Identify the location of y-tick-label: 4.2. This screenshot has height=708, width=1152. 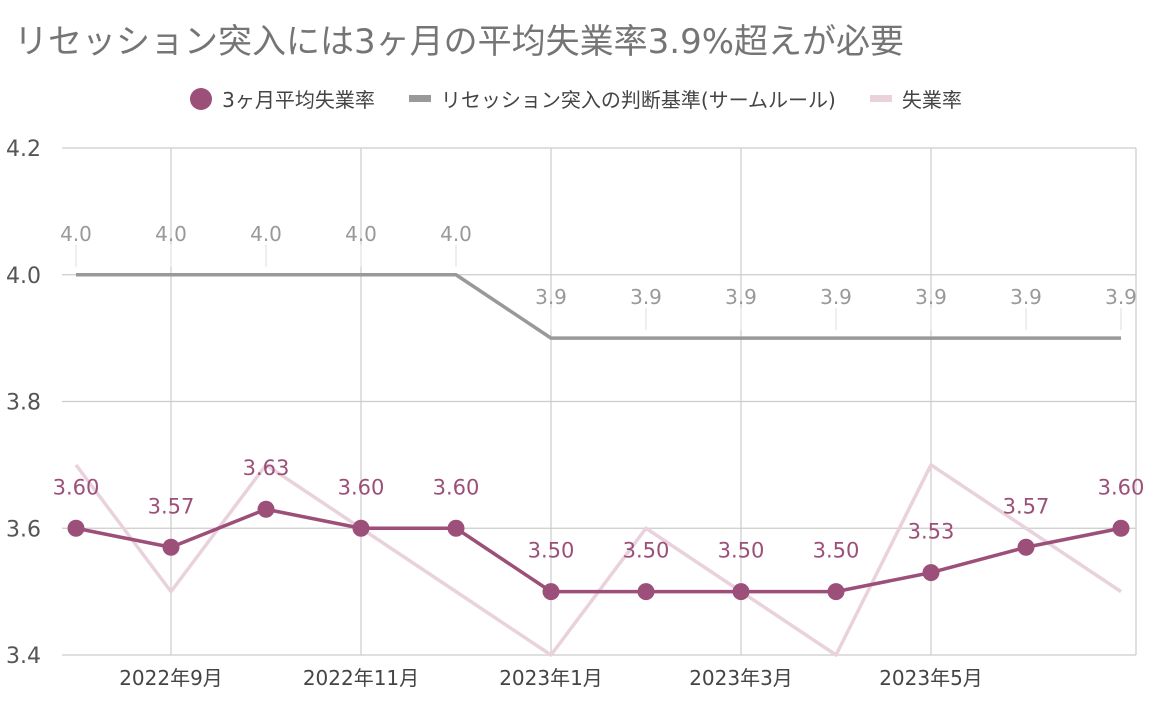
(23, 149).